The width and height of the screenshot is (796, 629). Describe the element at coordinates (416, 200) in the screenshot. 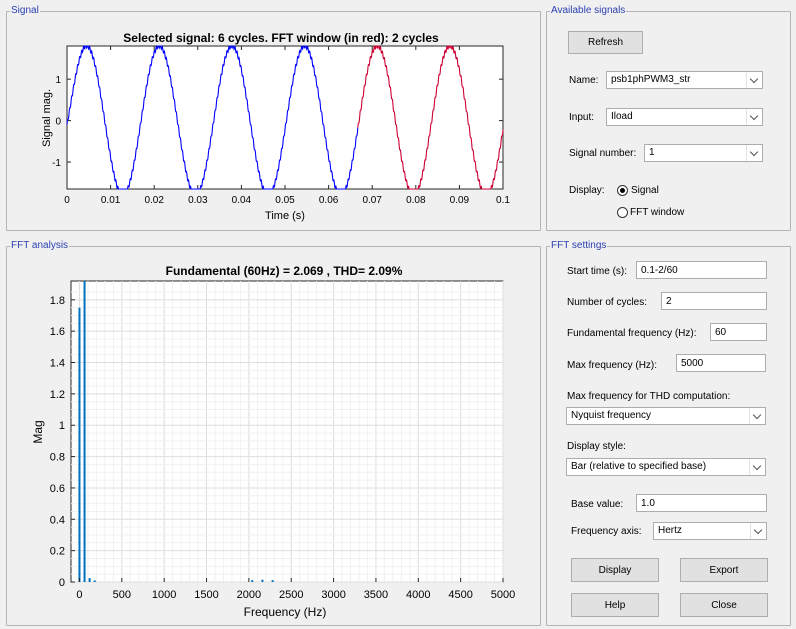

I see `signal-x-tick-label: 0.08` at that location.